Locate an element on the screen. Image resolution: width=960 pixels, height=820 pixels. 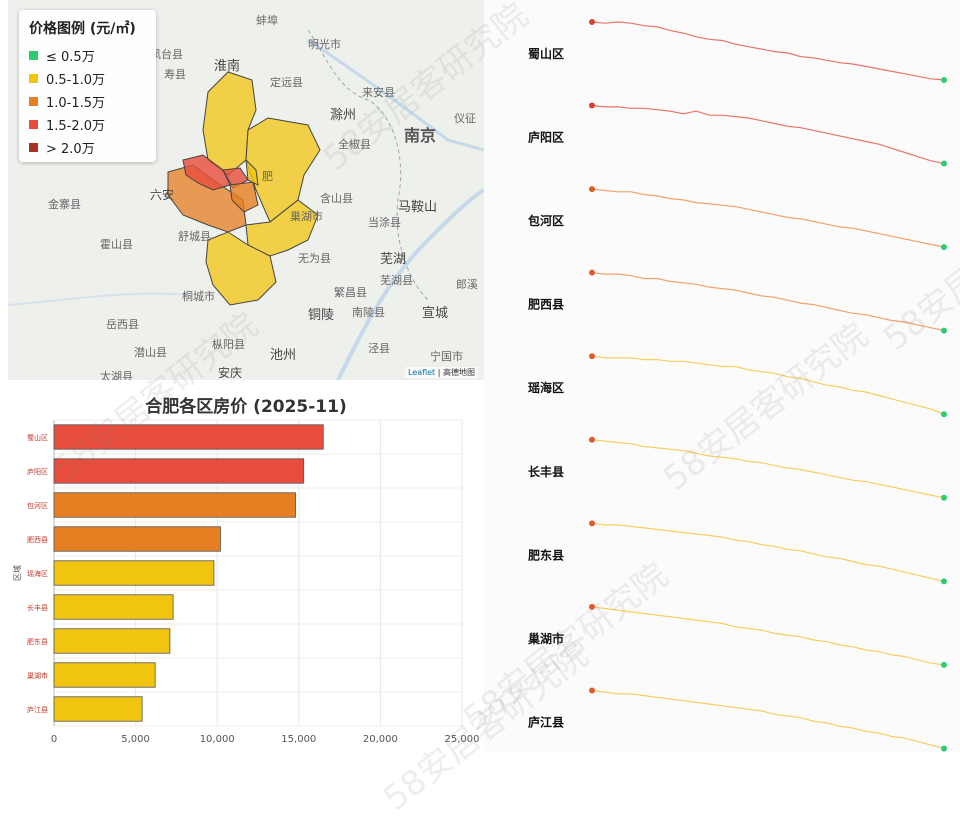
map-place-label: 定远县 is located at coordinates (286, 82).